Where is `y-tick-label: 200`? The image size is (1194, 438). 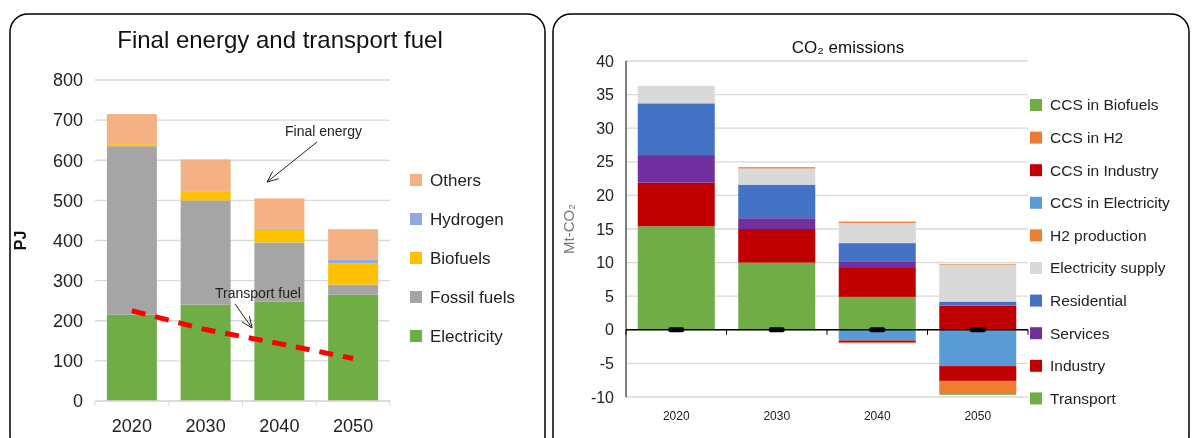 y-tick-label: 200 is located at coordinates (67, 321).